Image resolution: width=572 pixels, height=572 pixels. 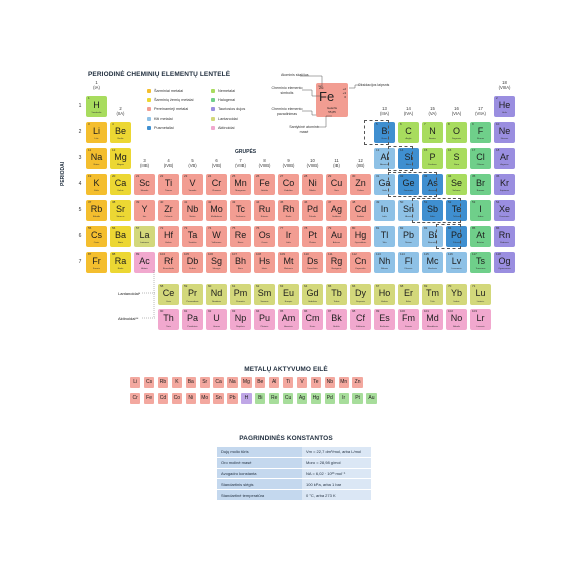 I want to click on element-name: Stroncis, so click(x=120, y=217).